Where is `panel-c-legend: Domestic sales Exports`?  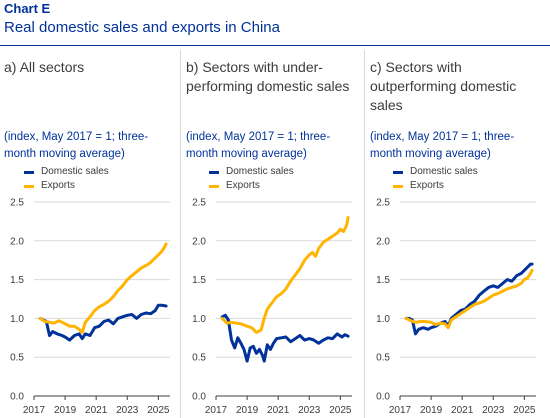 panel-c-legend: Domestic sales Exports is located at coordinates (435, 179).